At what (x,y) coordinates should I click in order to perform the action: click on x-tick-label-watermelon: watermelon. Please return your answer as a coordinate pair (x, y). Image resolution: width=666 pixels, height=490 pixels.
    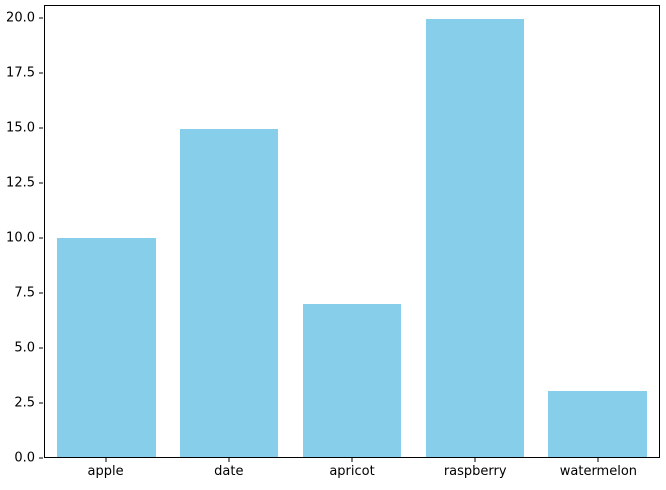
    Looking at the image, I should click on (598, 471).